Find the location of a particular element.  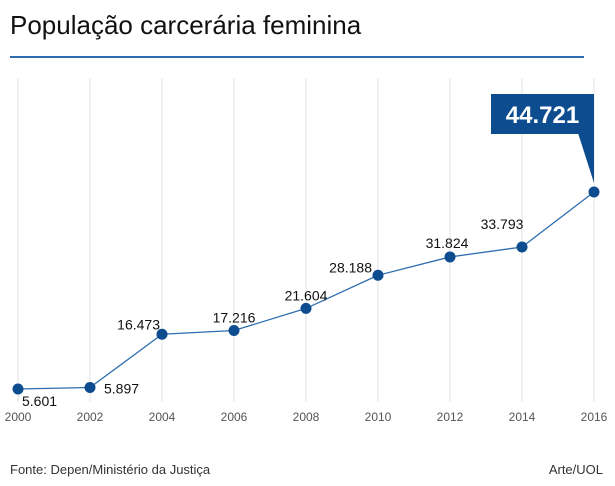

source-note: Fonte: Depen/Ministério da Justiça is located at coordinates (110, 469).